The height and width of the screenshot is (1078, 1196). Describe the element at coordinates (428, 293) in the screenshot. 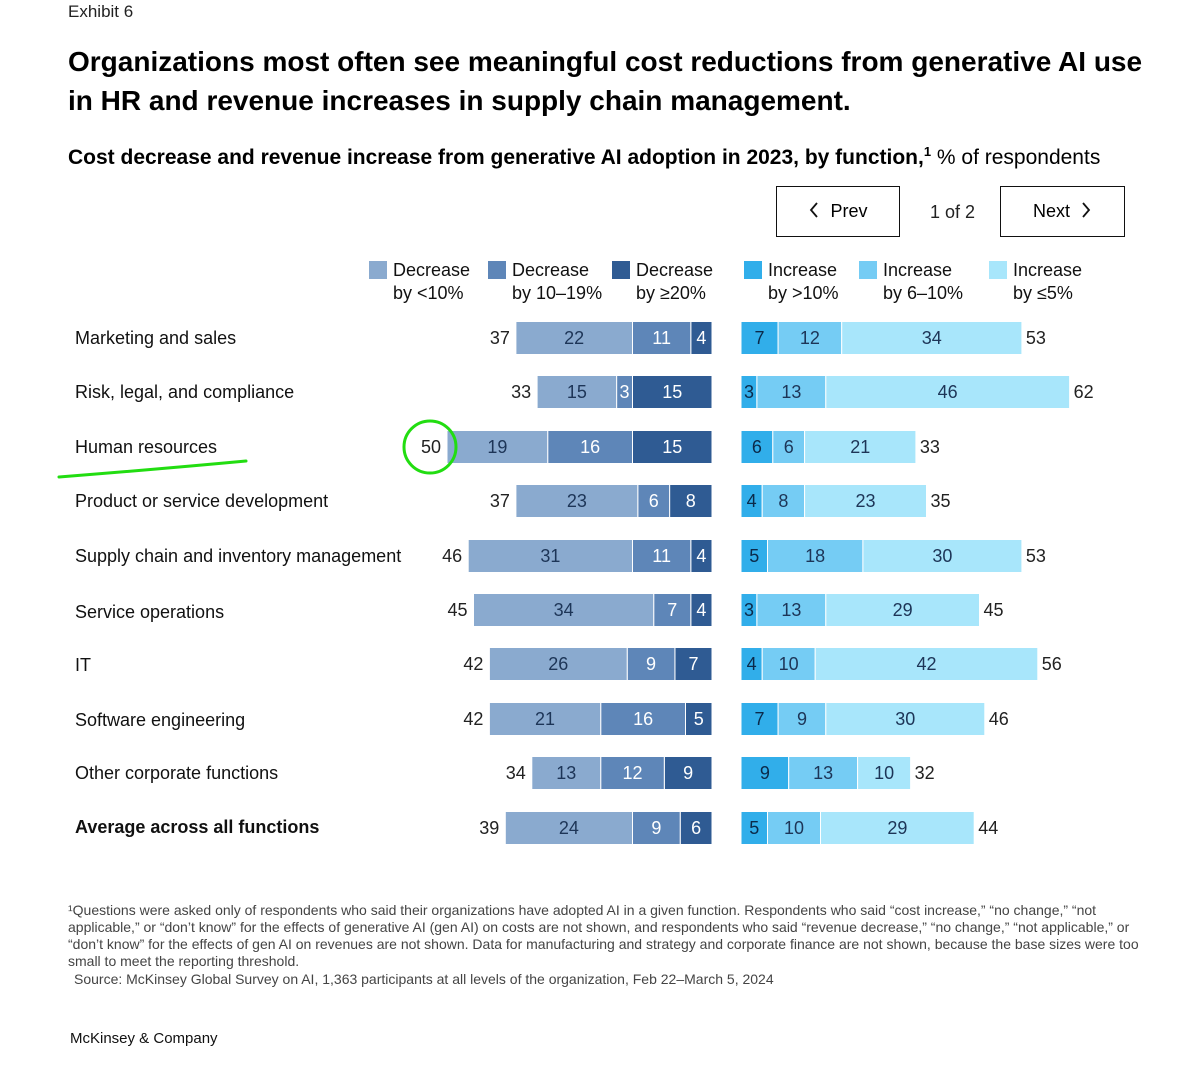

I see `legend-line-2: by <10%` at that location.